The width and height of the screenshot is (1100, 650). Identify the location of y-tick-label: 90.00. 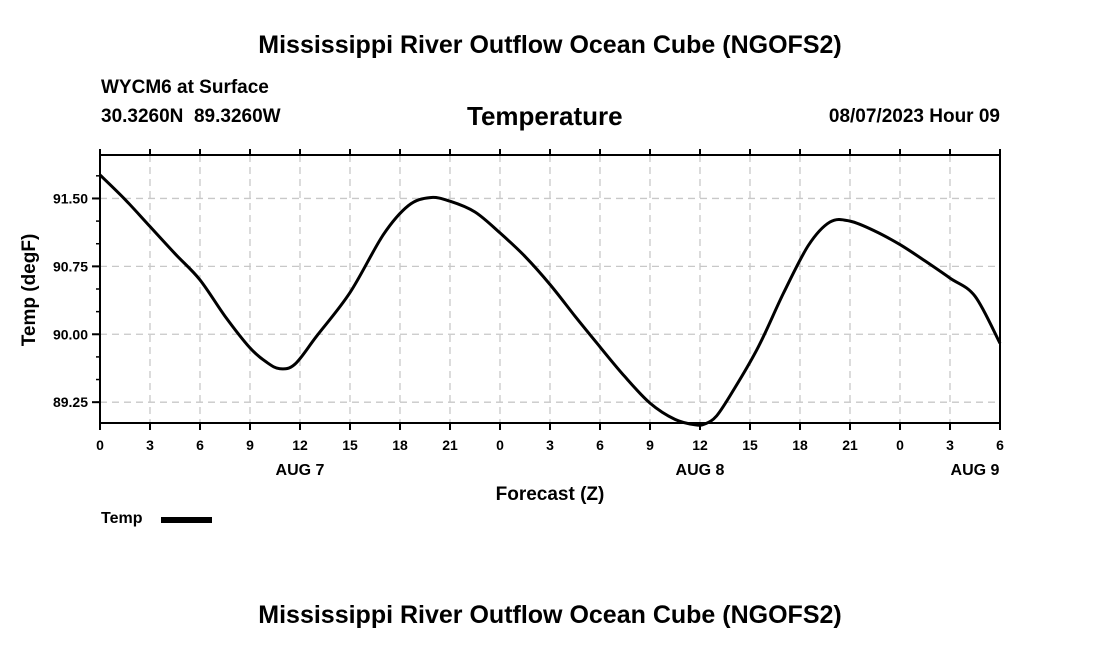
(70, 334).